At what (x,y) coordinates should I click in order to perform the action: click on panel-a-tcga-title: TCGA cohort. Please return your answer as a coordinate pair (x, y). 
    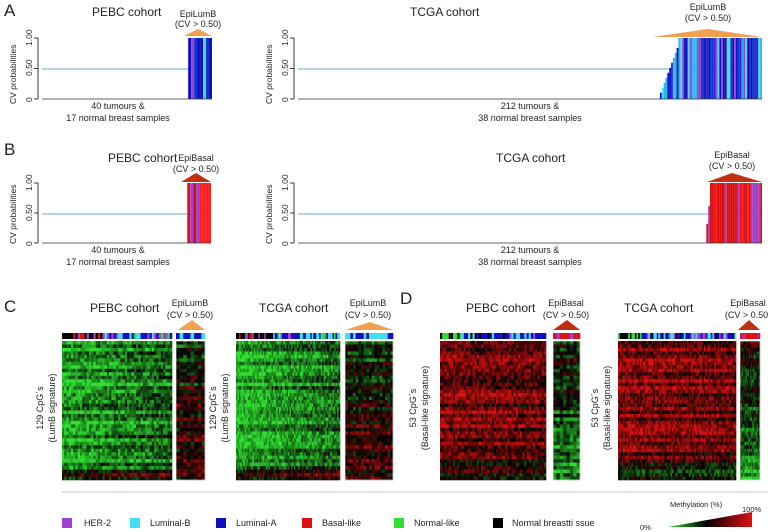
    Looking at the image, I should click on (445, 12).